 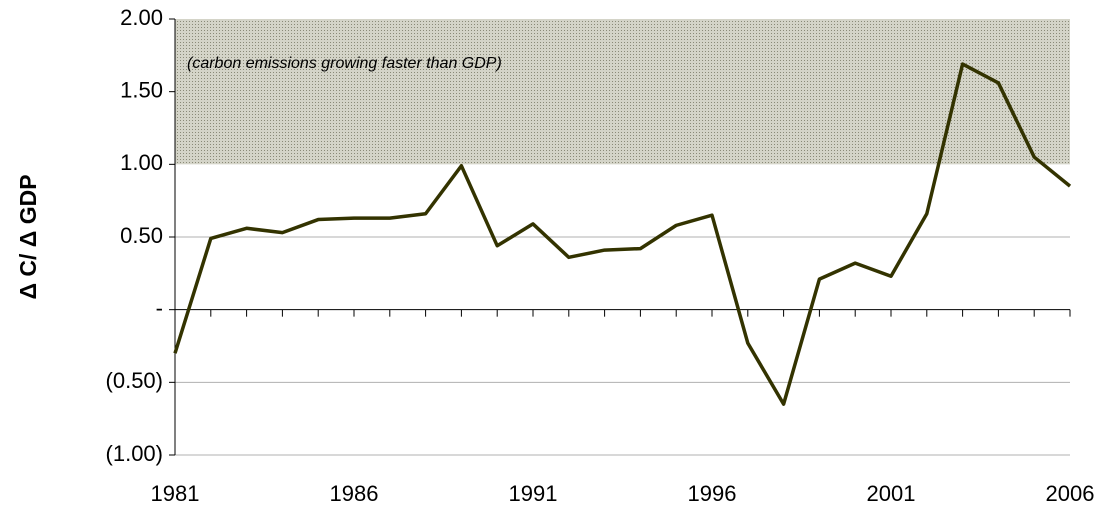 I want to click on x-tick-label: 2001, so click(x=891, y=493).